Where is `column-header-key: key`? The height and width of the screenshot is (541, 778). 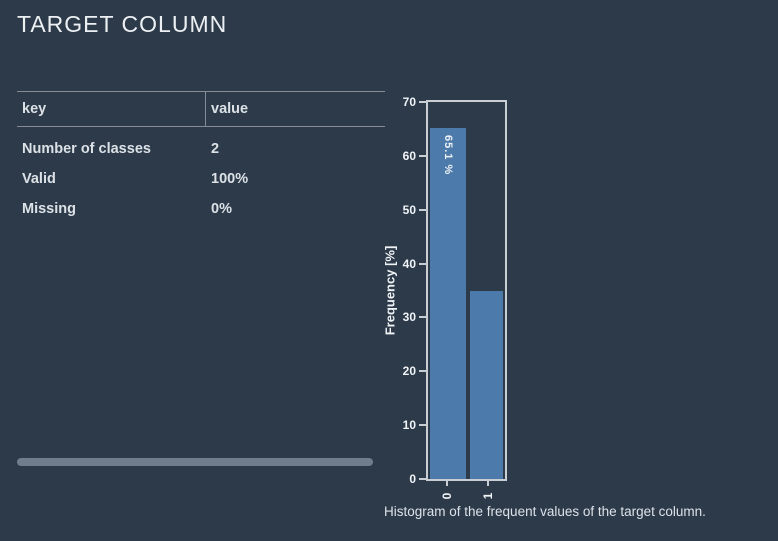
column-header-key: key is located at coordinates (34, 109).